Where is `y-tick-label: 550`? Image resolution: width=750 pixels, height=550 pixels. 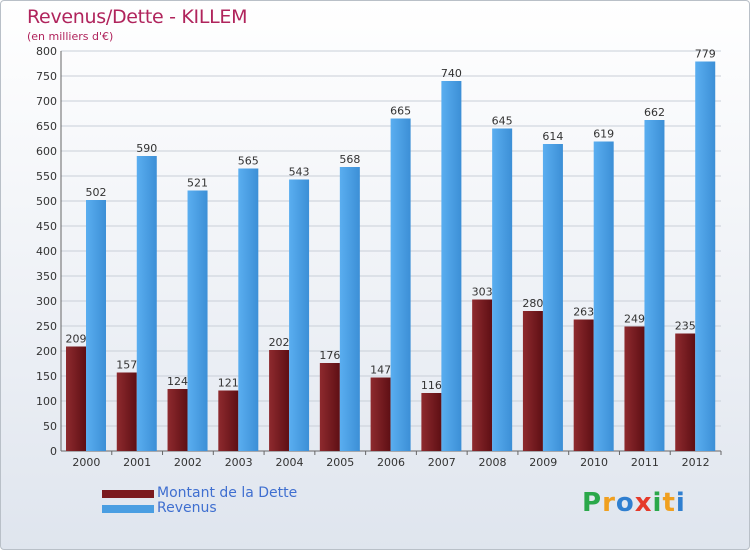 y-tick-label: 550 is located at coordinates (46, 176).